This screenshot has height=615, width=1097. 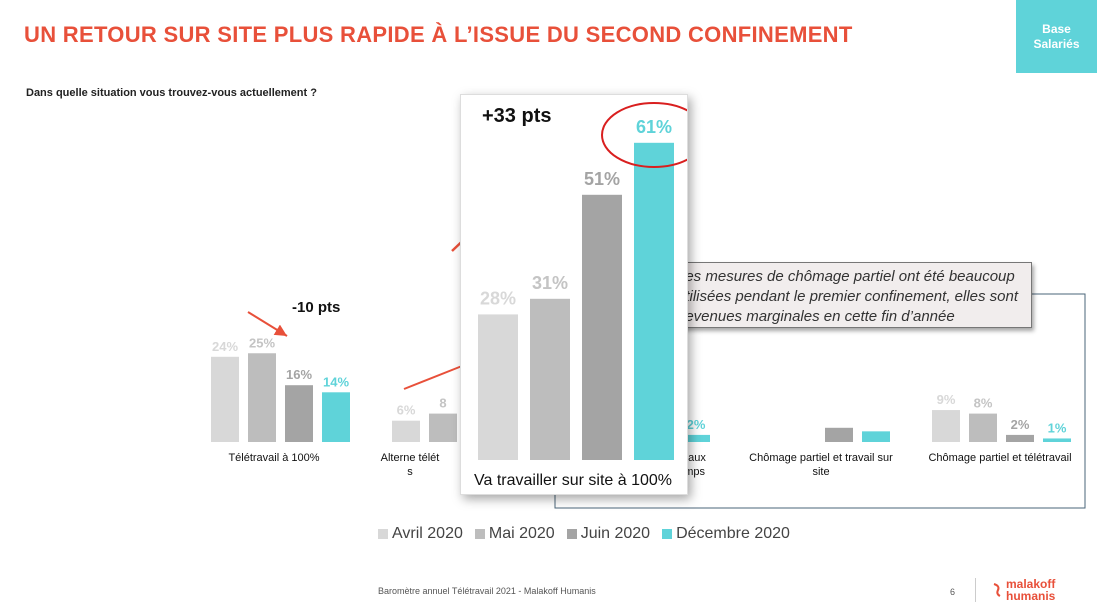 I want to click on legend-label: Mai 2020, so click(x=521, y=533).